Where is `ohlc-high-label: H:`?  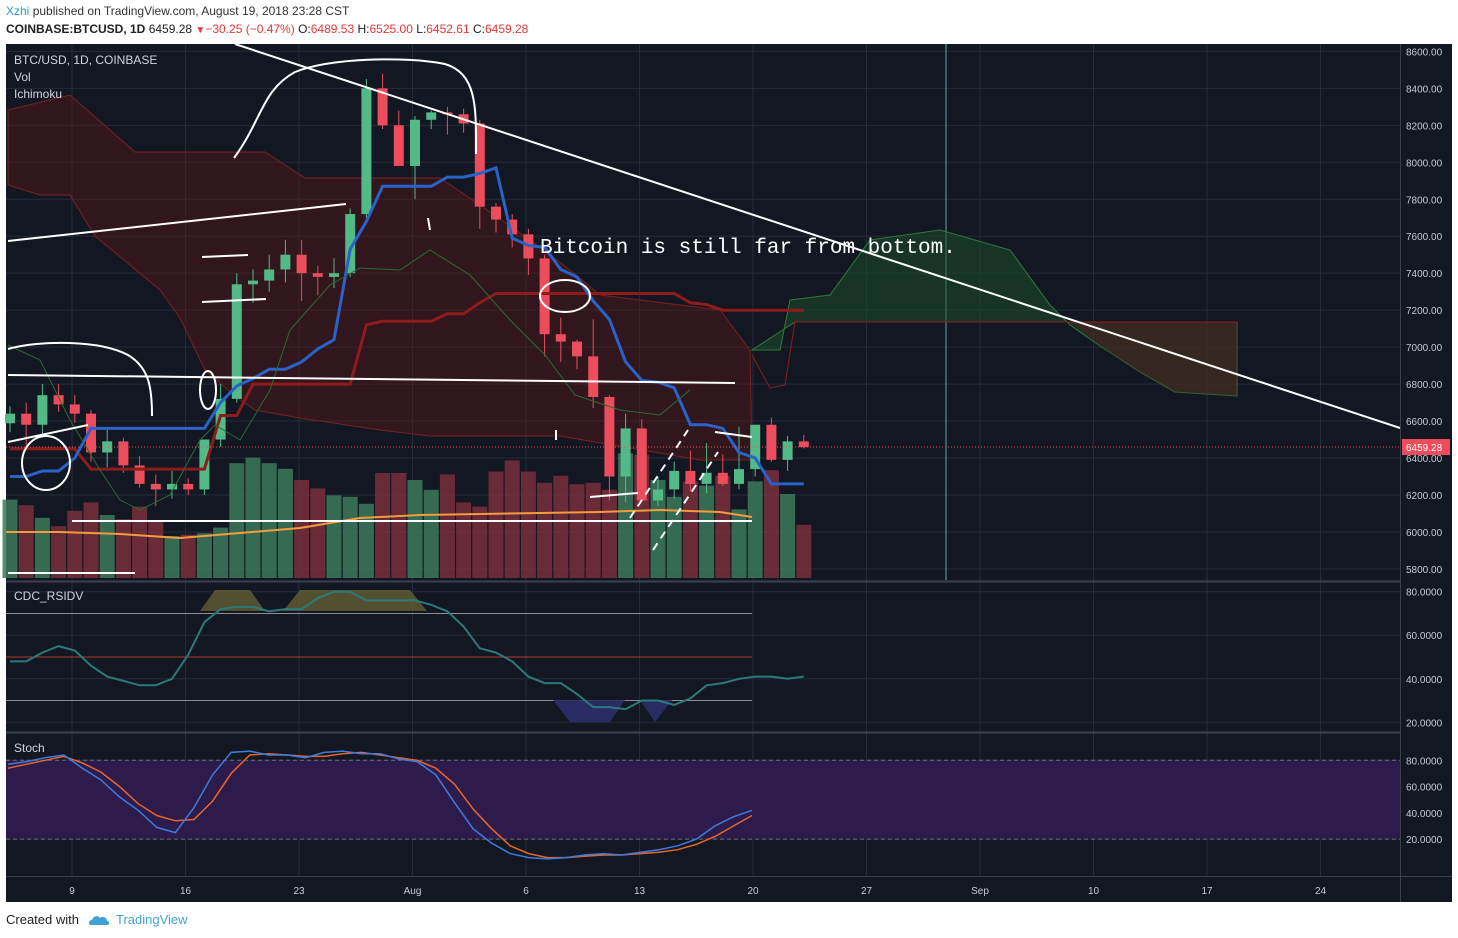 ohlc-high-label: H: is located at coordinates (363, 29).